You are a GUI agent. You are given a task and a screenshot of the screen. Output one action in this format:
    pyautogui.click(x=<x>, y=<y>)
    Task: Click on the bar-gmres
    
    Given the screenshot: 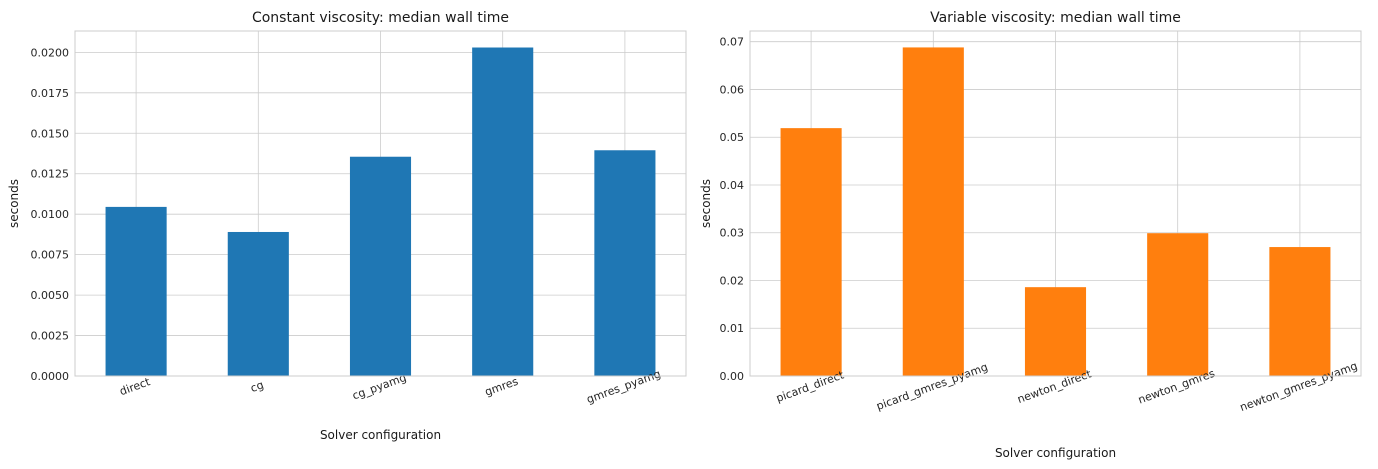 What is the action you would take?
    pyautogui.click(x=503, y=212)
    